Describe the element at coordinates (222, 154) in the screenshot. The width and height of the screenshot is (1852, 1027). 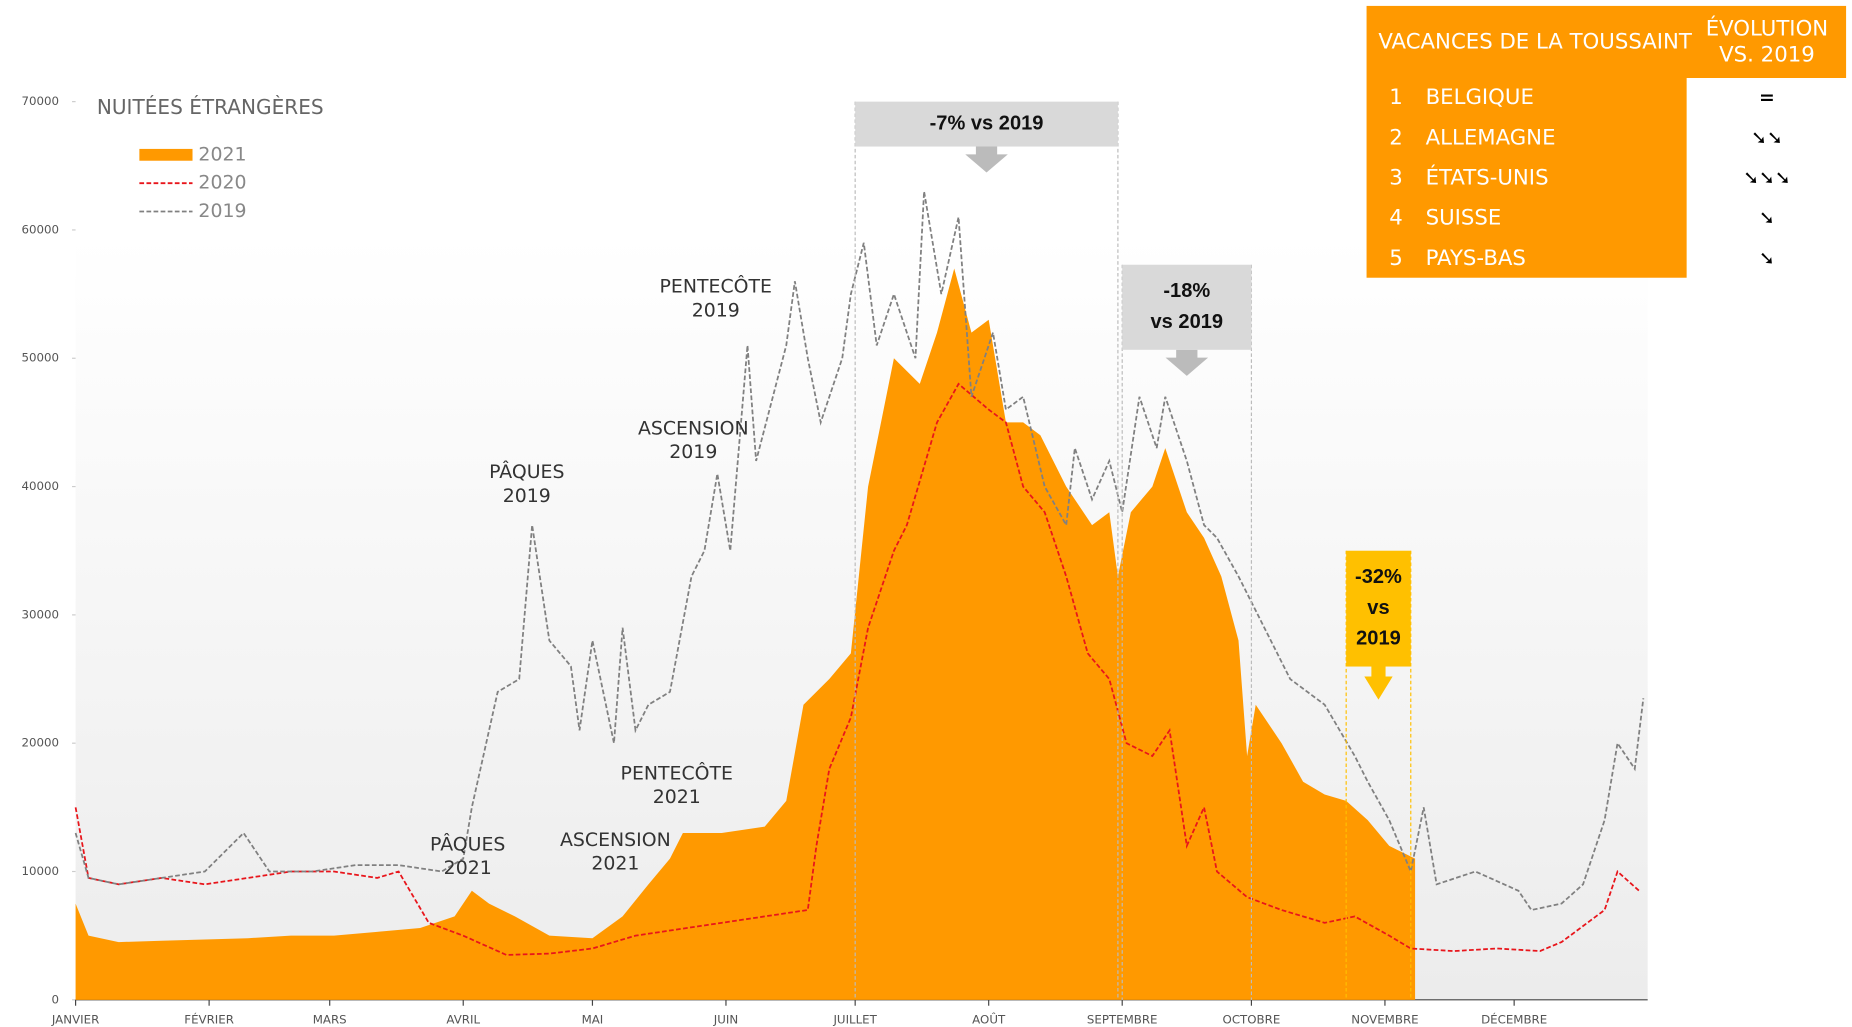
I see `legend-label: 2021` at that location.